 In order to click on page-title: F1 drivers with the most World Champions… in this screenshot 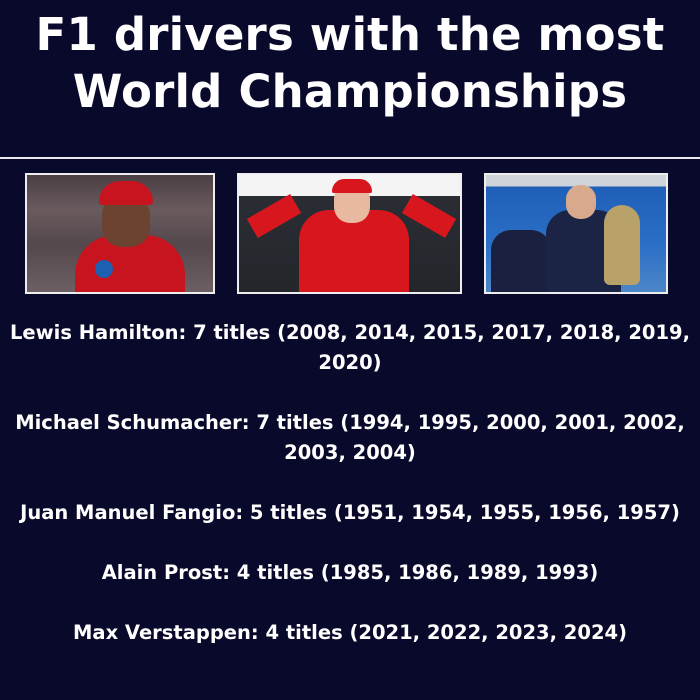, I will do `click(350, 63)`.